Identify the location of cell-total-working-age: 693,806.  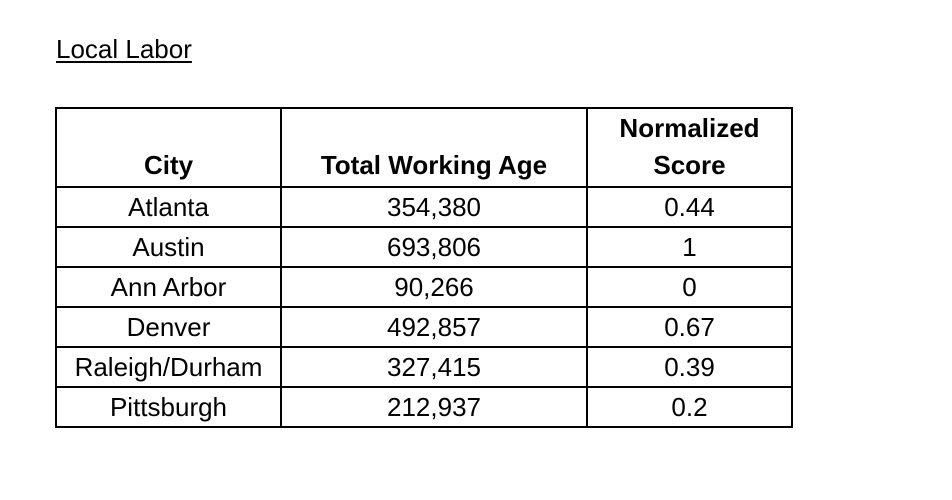
(434, 247).